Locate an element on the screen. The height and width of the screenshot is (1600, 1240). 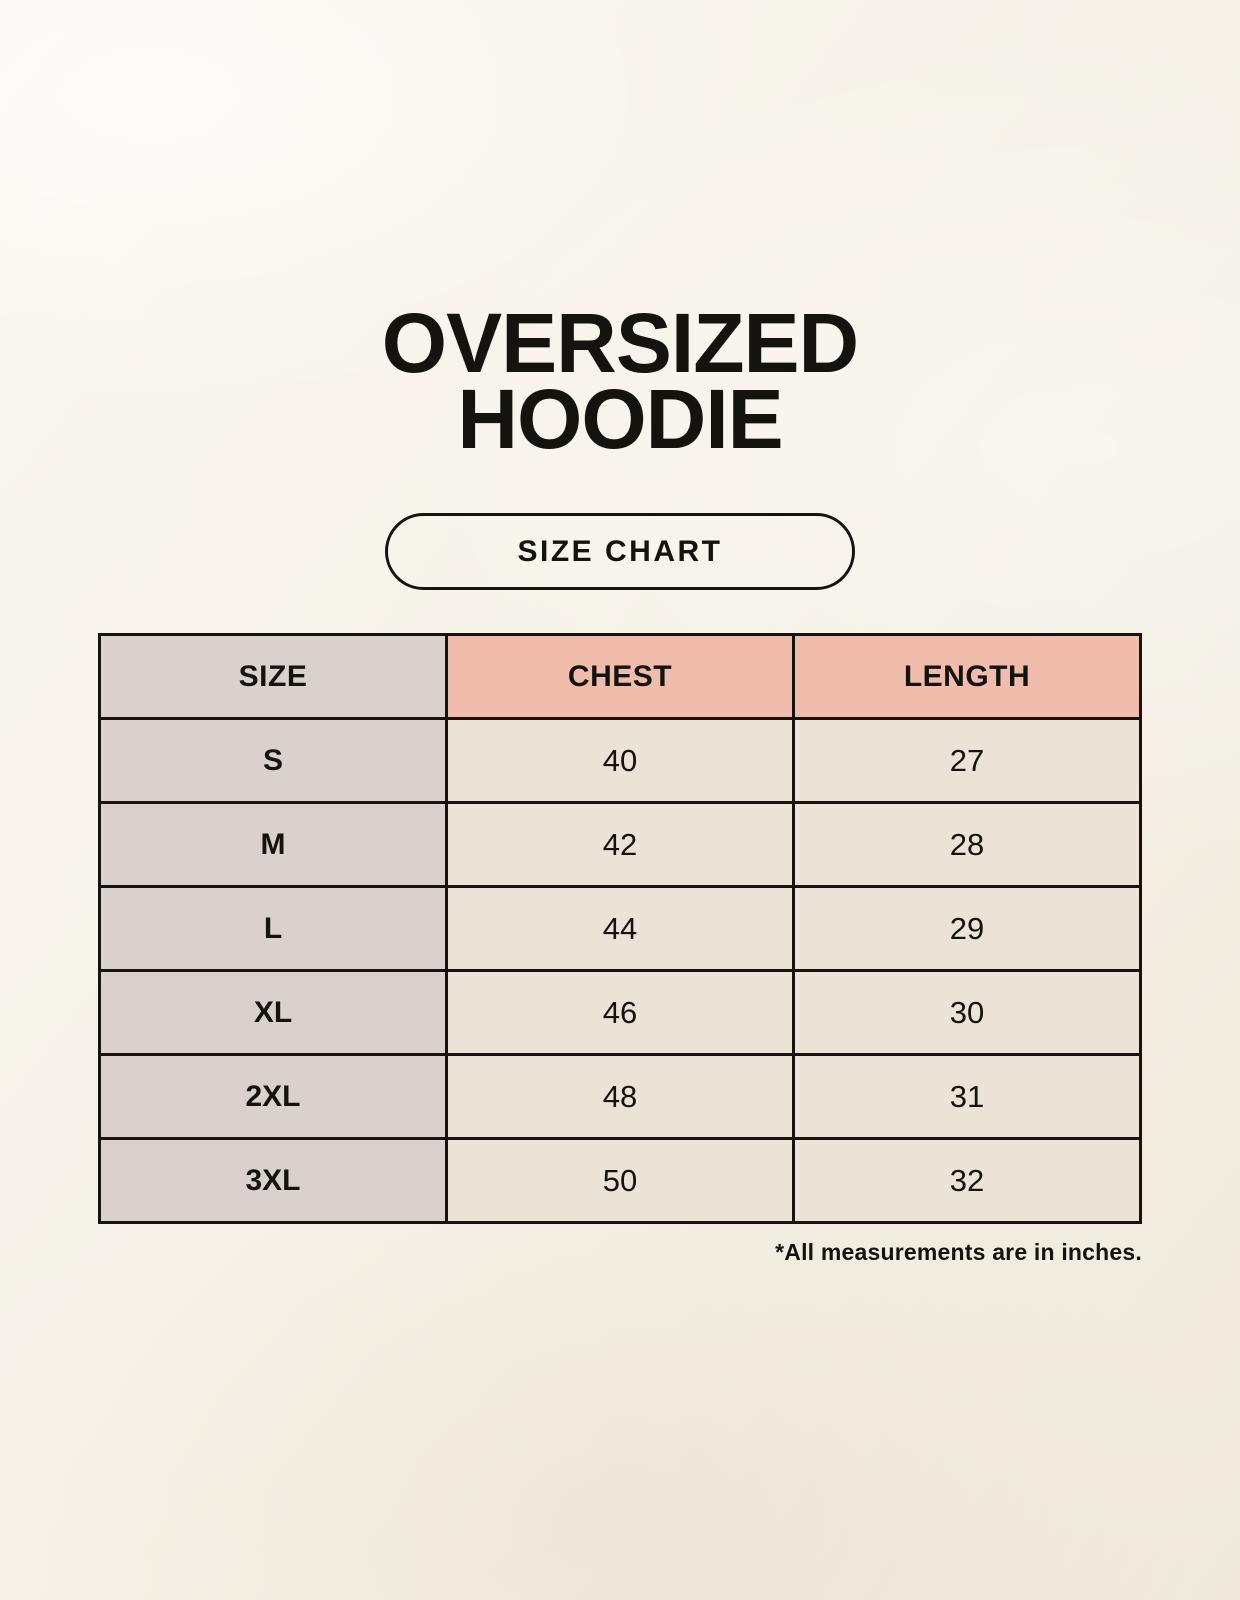
size-cell: 2XL is located at coordinates (273, 1097).